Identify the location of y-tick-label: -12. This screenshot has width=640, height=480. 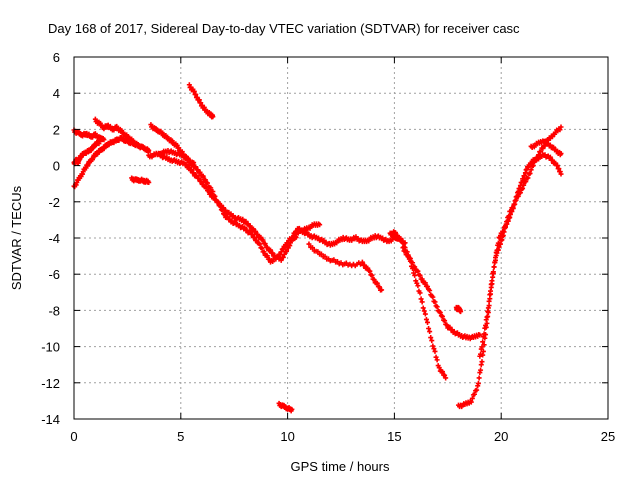
(50, 383).